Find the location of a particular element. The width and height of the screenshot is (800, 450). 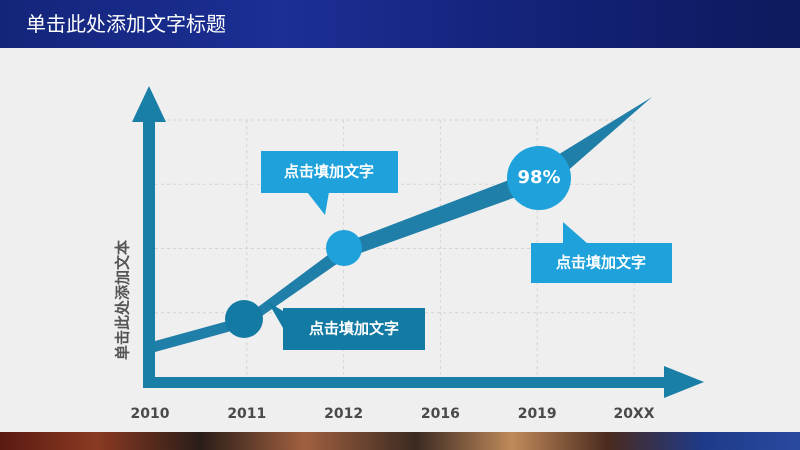

callout-2011: 点击填加文字 is located at coordinates (346, 326).